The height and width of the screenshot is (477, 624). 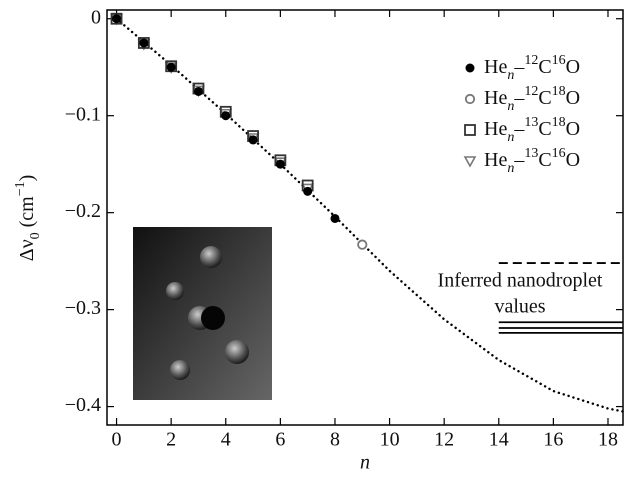 I want to click on x-tick-label: 4, so click(x=226, y=440).